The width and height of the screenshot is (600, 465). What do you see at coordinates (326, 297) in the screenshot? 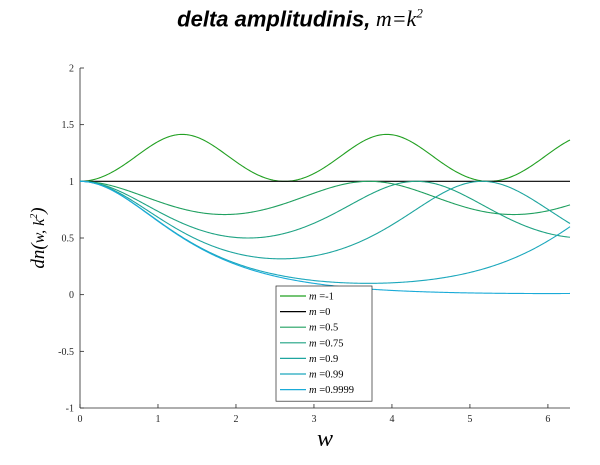
I see `legend-item-value: =-1` at bounding box center [326, 297].